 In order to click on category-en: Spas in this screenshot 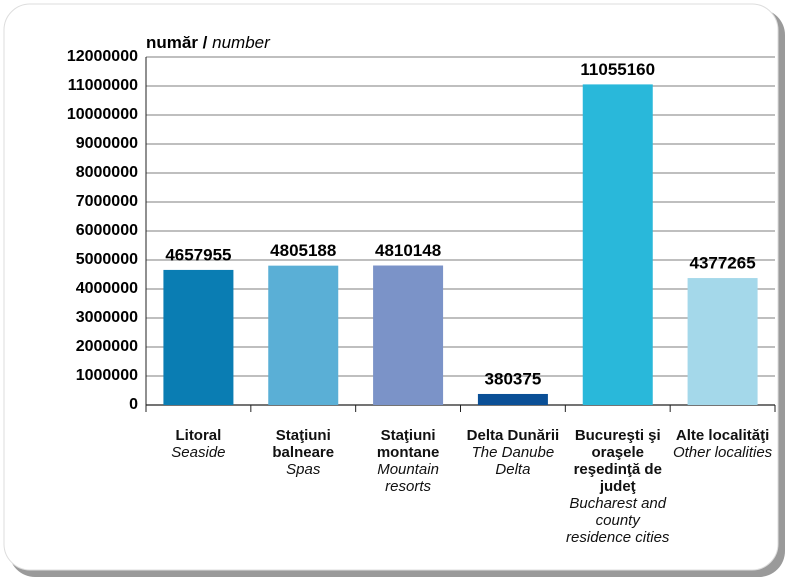, I will do `click(303, 469)`.